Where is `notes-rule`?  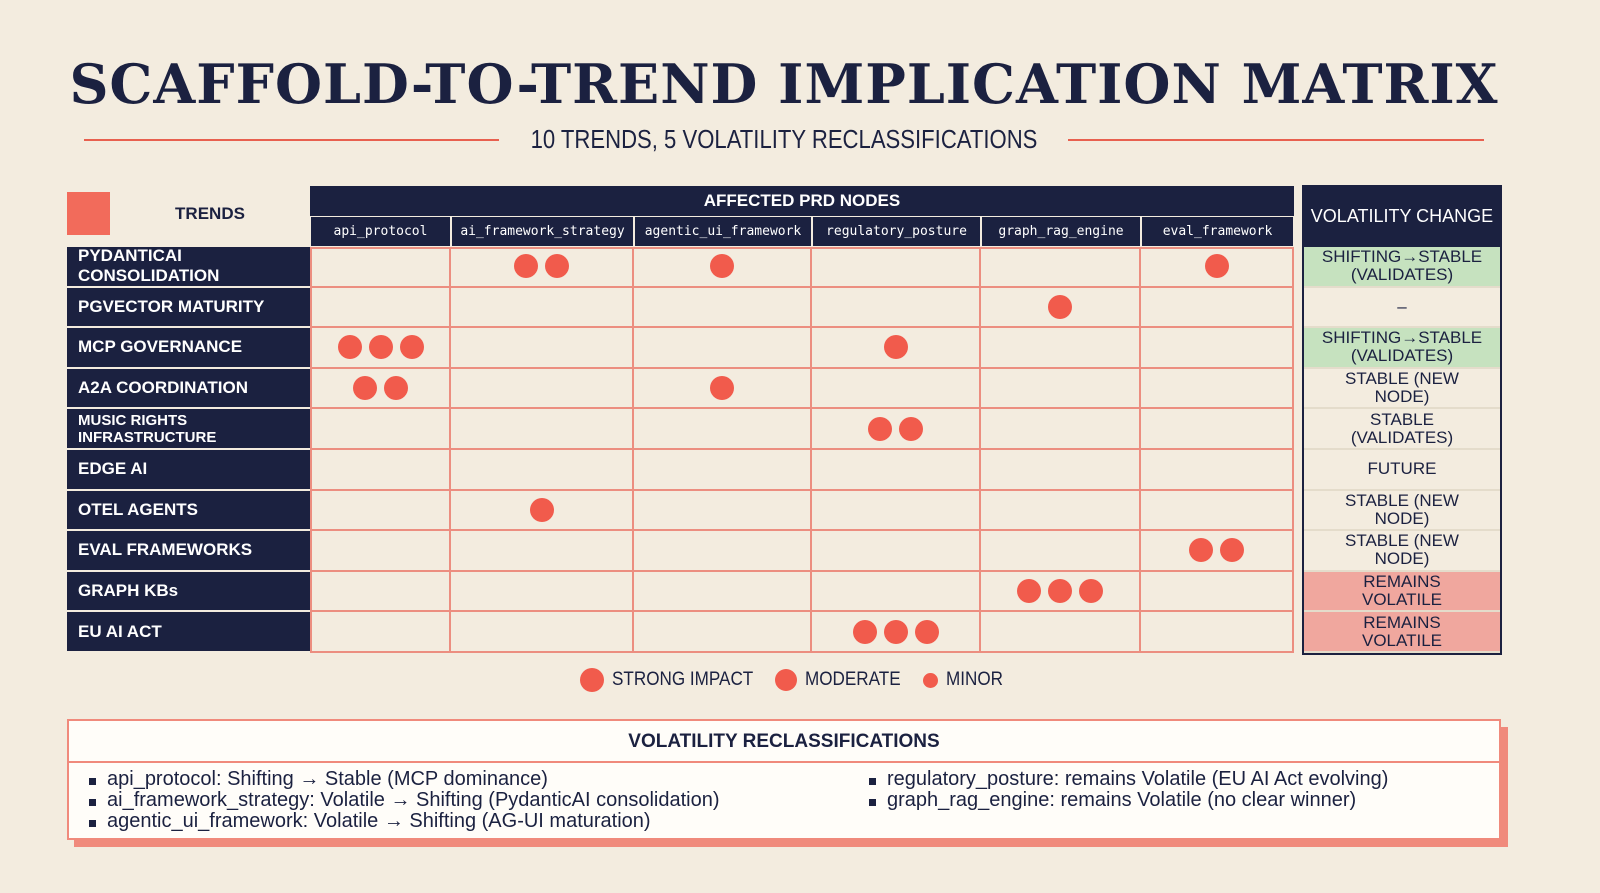
notes-rule is located at coordinates (784, 762).